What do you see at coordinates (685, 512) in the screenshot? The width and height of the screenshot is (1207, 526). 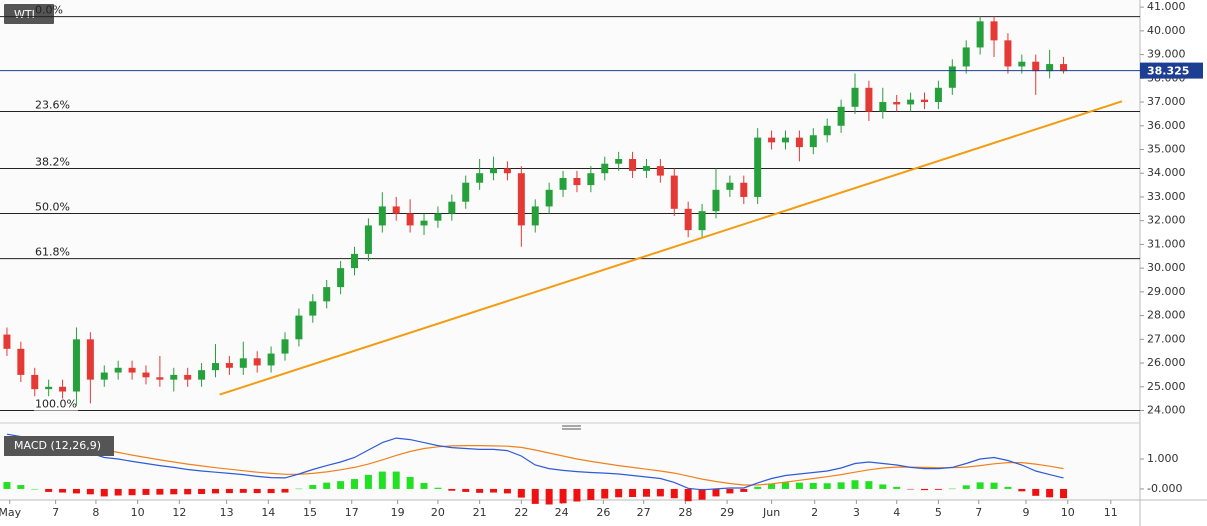 I see `x-tick-label: 28` at bounding box center [685, 512].